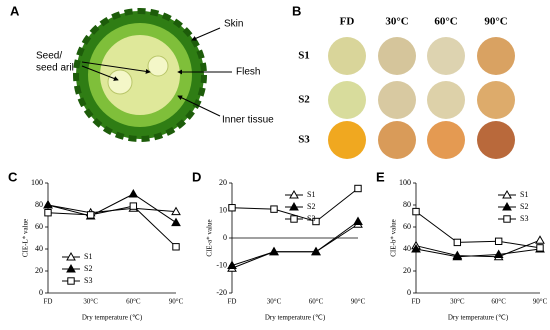  Describe the element at coordinates (248, 72) in the screenshot. I see `annotation: Flesh` at that location.